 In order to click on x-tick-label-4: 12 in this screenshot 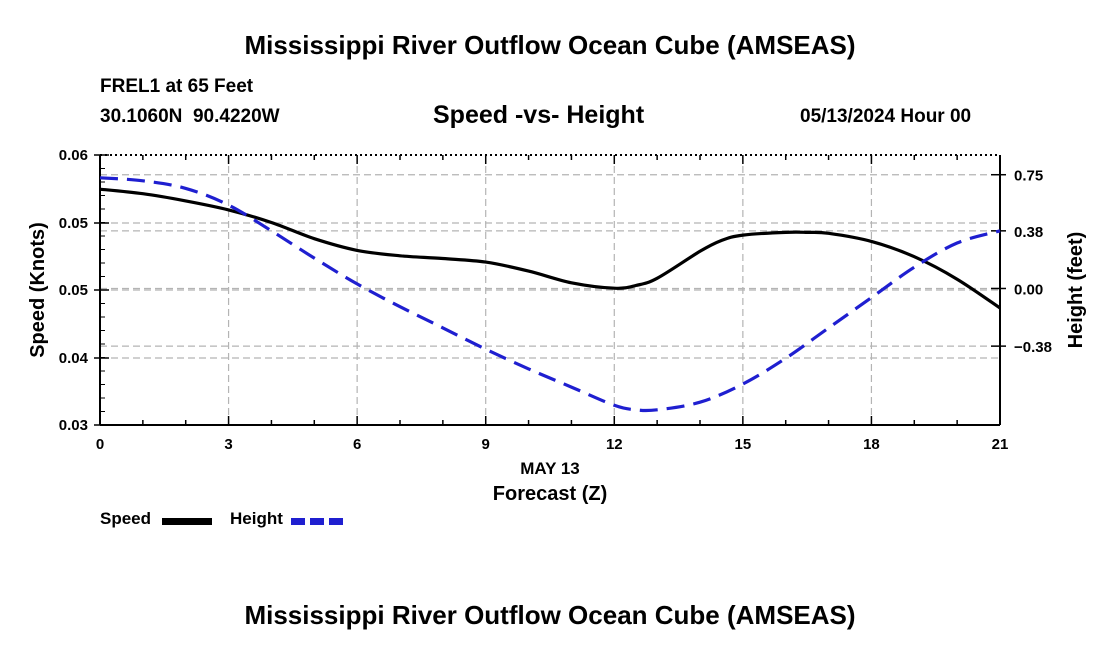, I will do `click(614, 444)`.